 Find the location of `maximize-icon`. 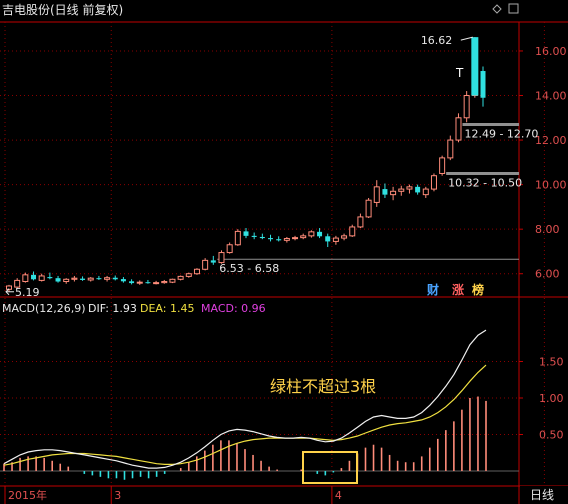

maximize-icon is located at coordinates (513, 8).